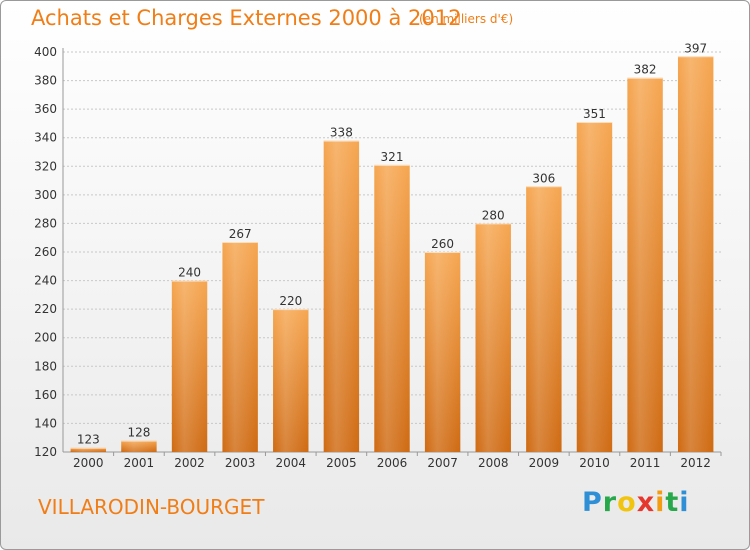 The width and height of the screenshot is (750, 550). Describe the element at coordinates (45, 138) in the screenshot. I see `y-tick-label: 340` at that location.